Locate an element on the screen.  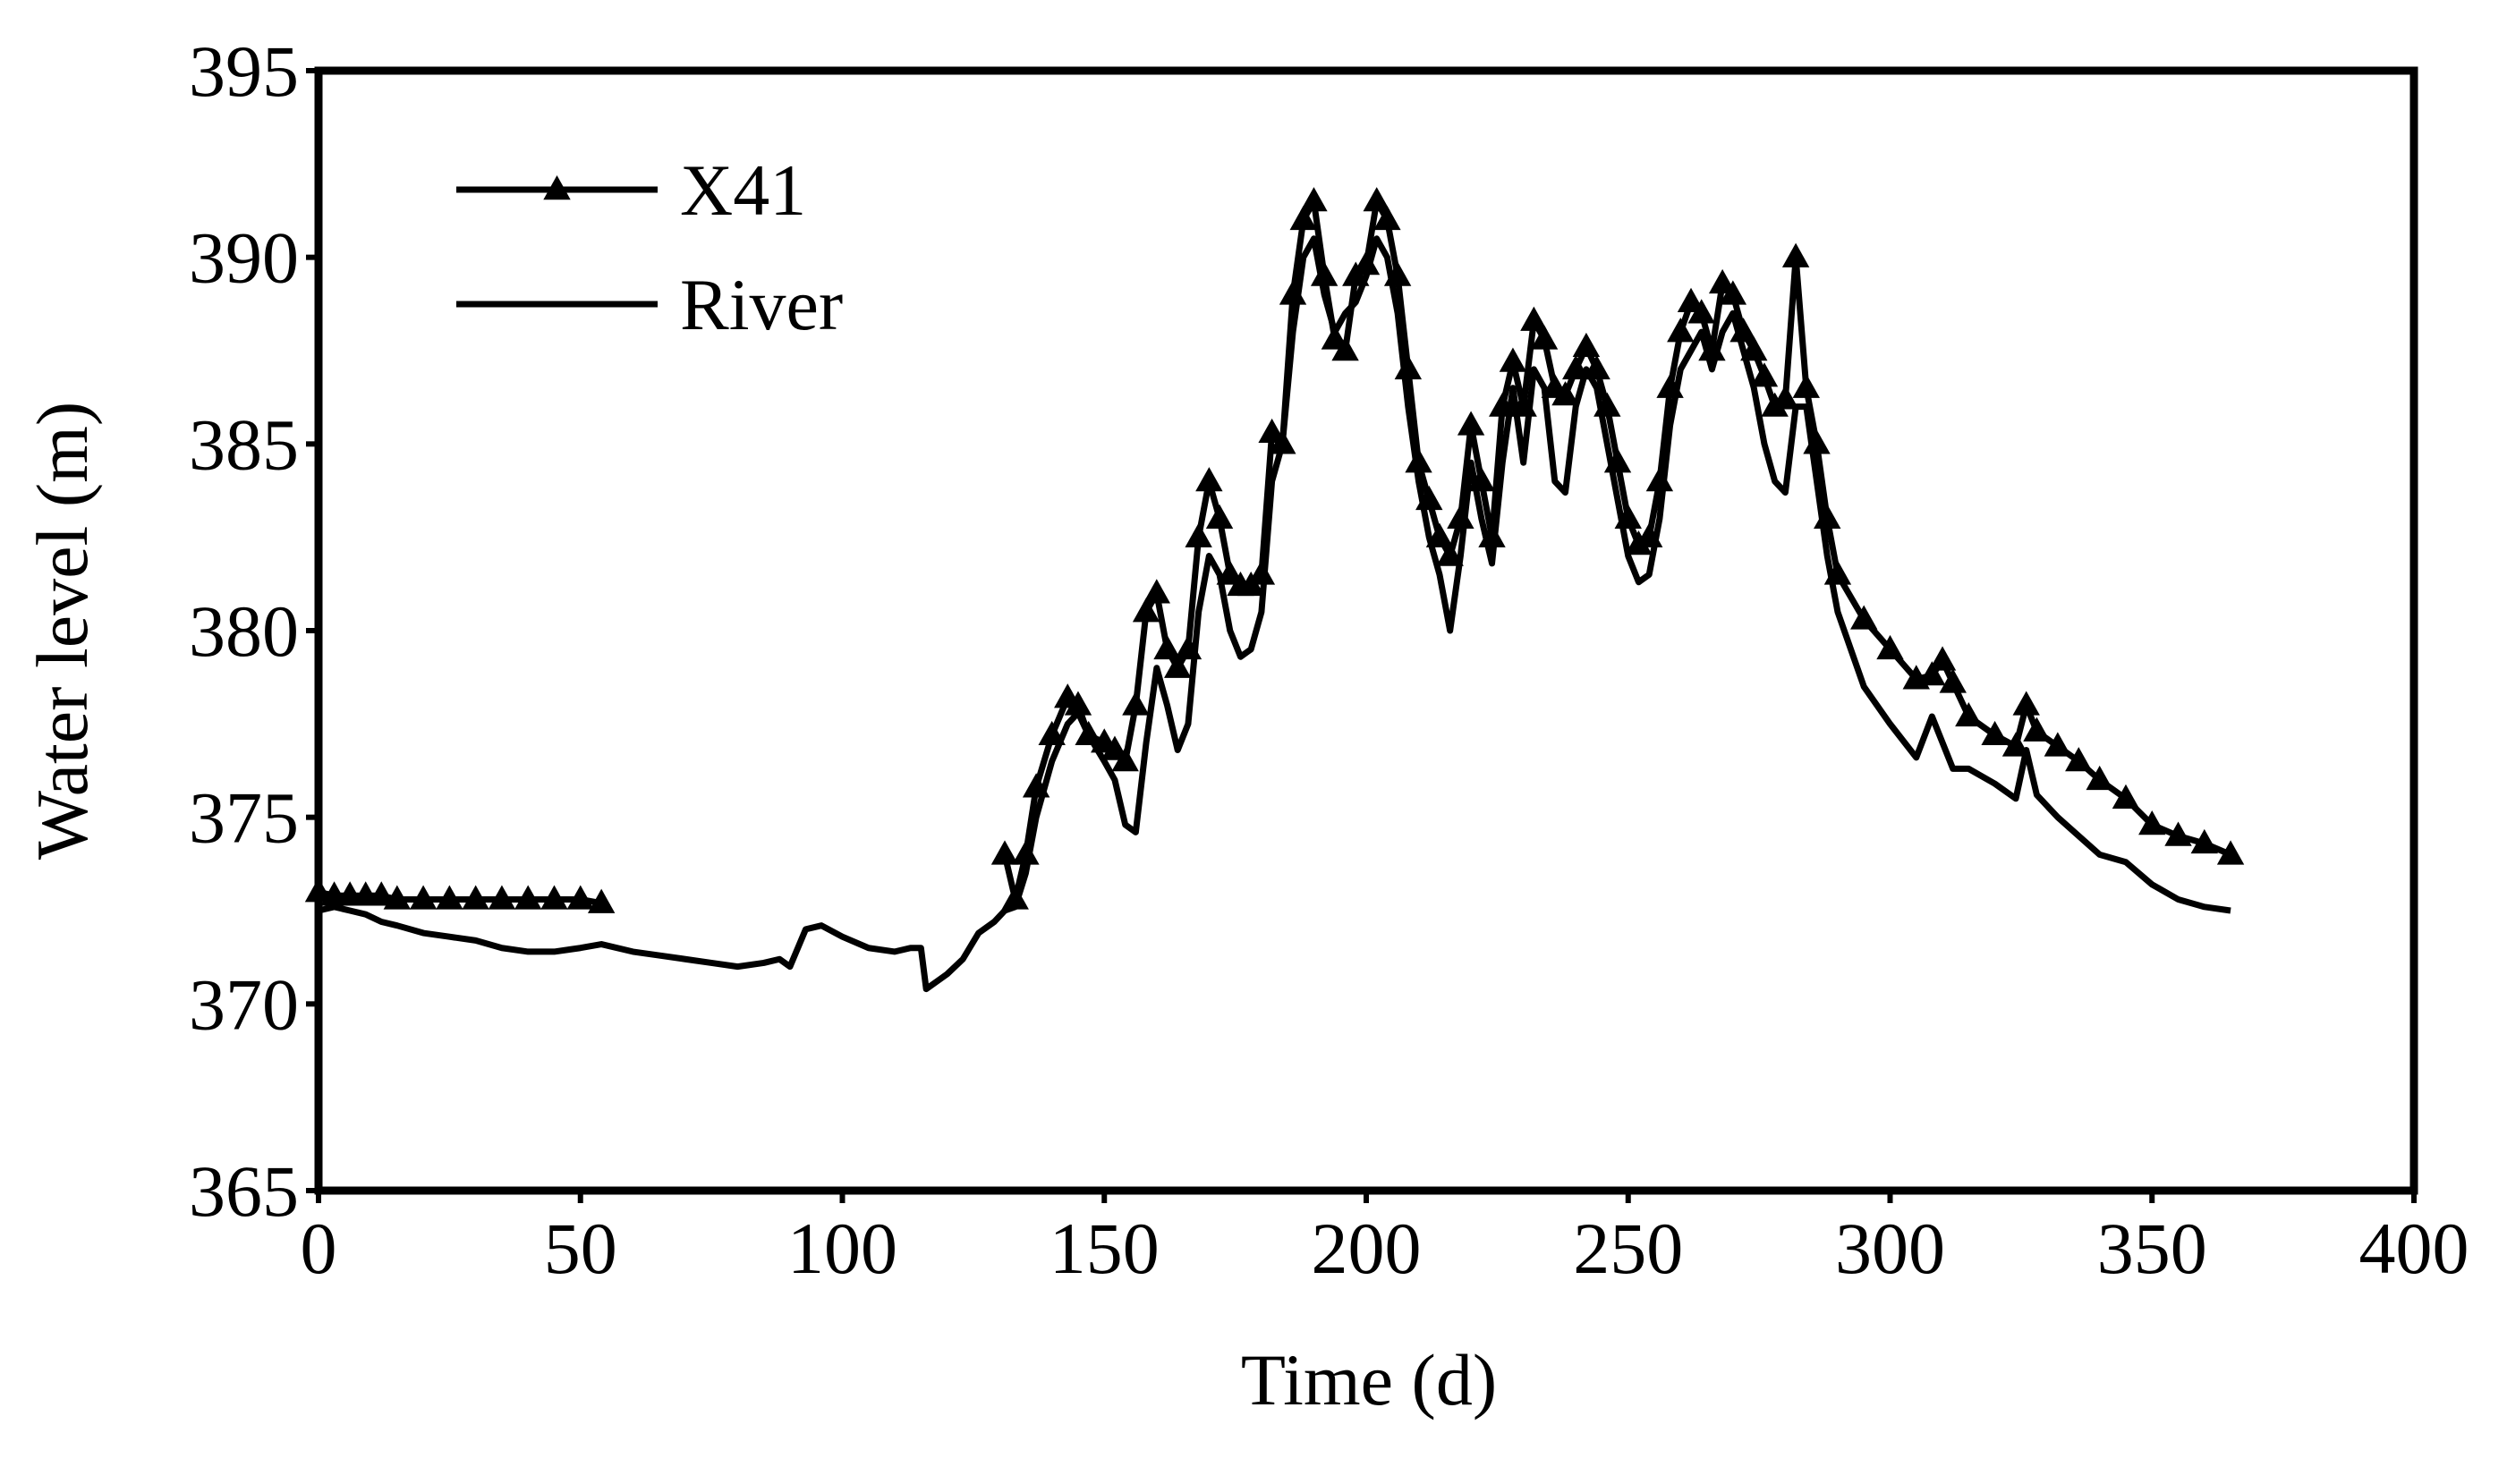
y-tick-label: 390 is located at coordinates (244, 258).